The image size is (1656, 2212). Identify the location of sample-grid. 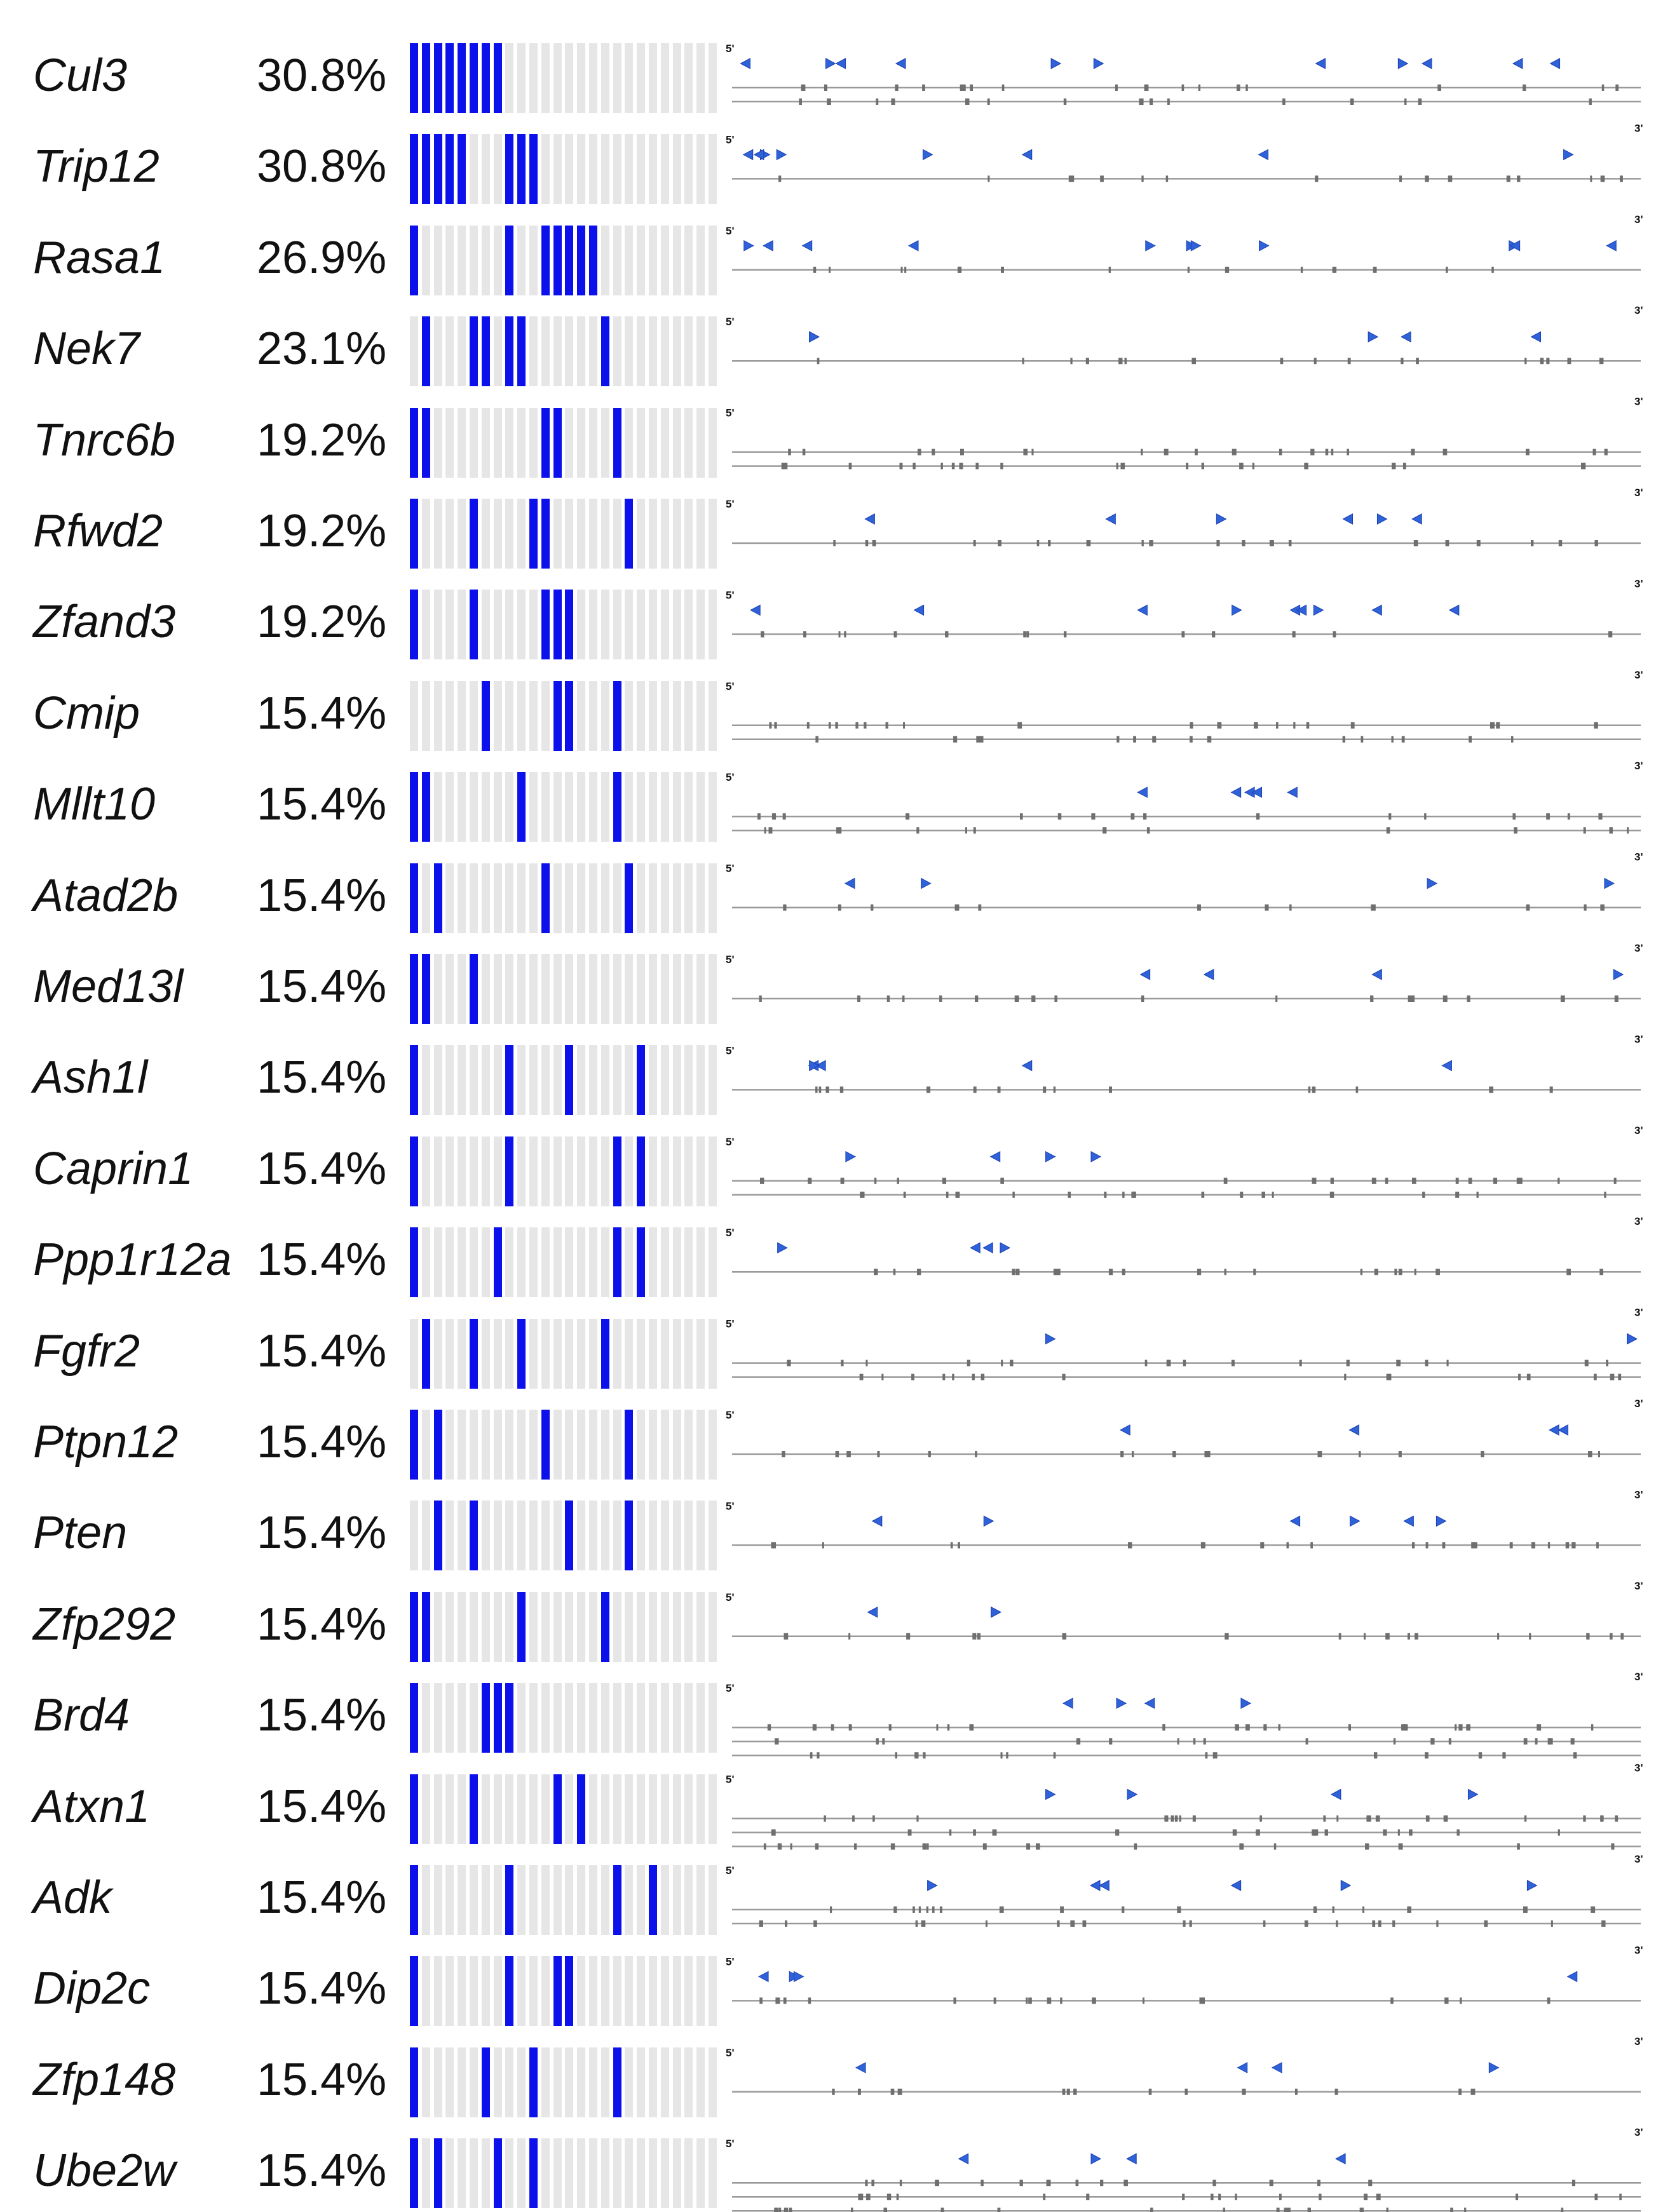
(565, 1353).